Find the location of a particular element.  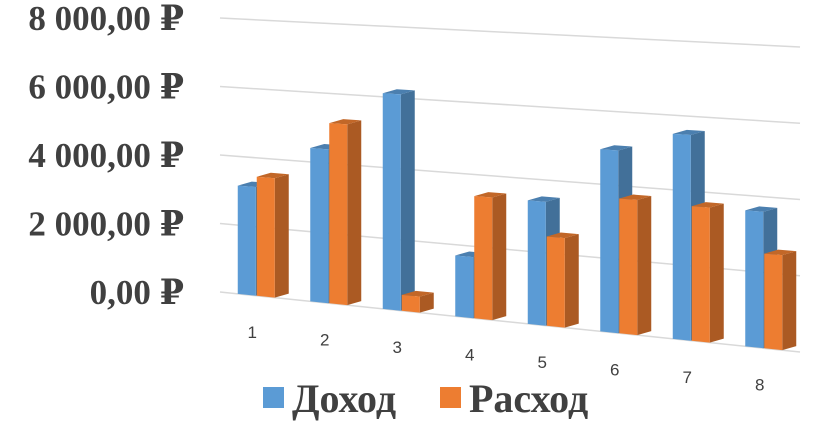

x-tick-label: 1 is located at coordinates (252, 332).